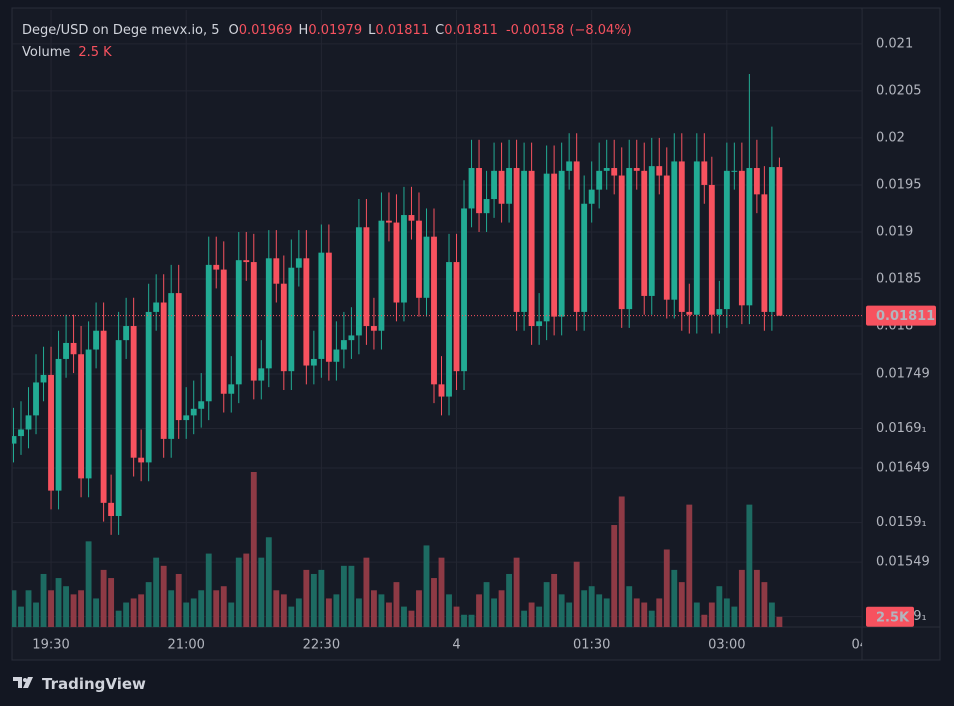 The height and width of the screenshot is (706, 954). What do you see at coordinates (901, 428) in the screenshot?
I see `y-tick-label: 0.0169₁` at bounding box center [901, 428].